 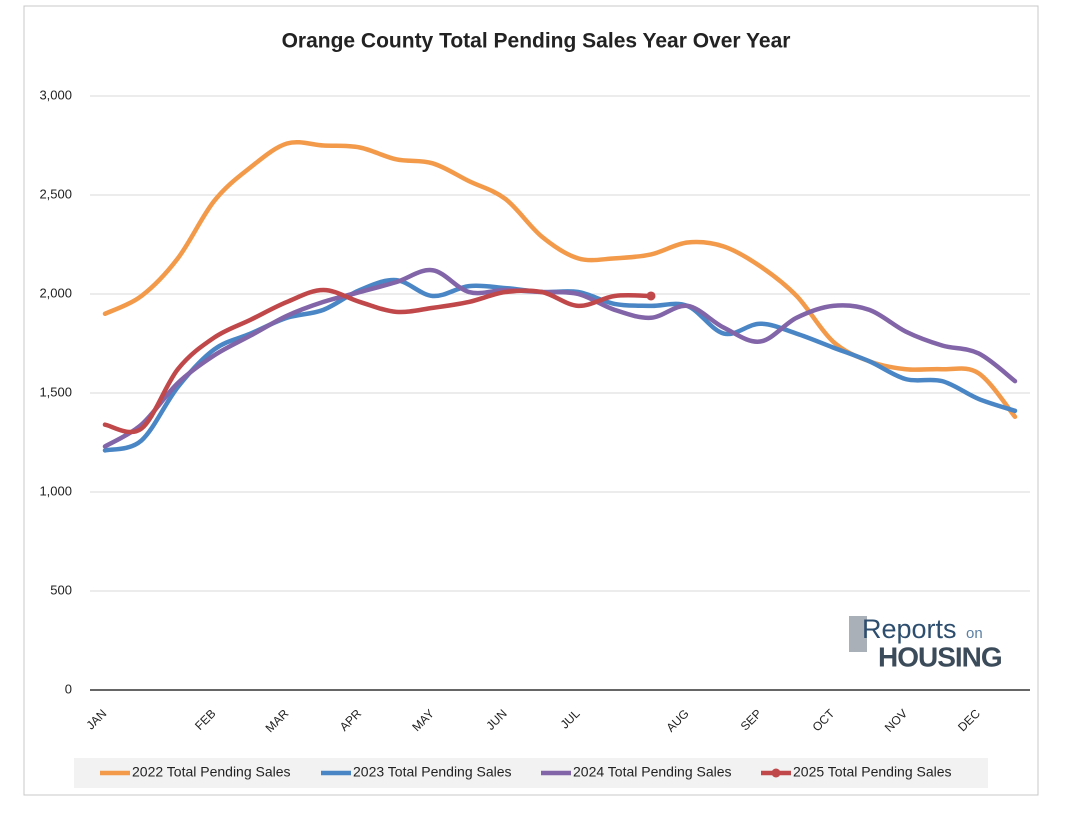 What do you see at coordinates (55, 94) in the screenshot?
I see `y-tick-label: 3,000` at bounding box center [55, 94].